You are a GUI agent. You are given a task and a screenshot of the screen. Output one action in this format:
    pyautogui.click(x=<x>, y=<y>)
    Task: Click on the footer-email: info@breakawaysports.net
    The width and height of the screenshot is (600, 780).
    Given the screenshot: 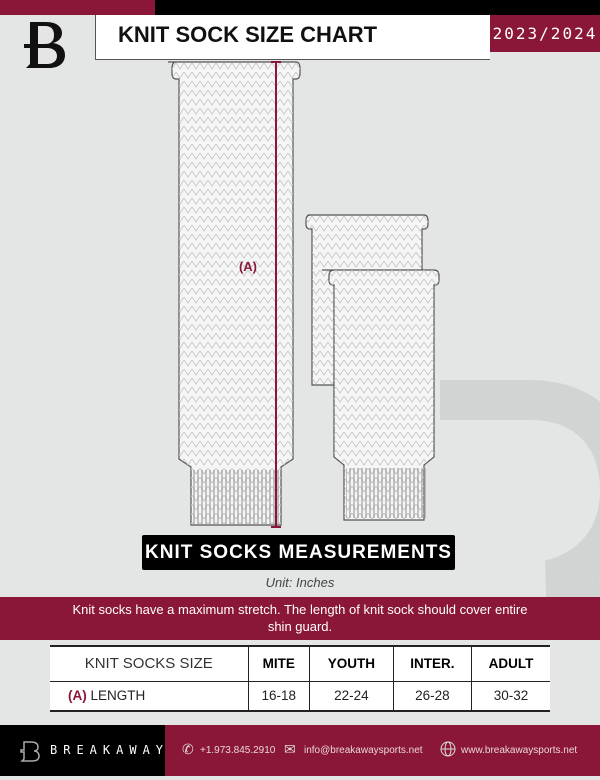 What is the action you would take?
    pyautogui.click(x=363, y=750)
    